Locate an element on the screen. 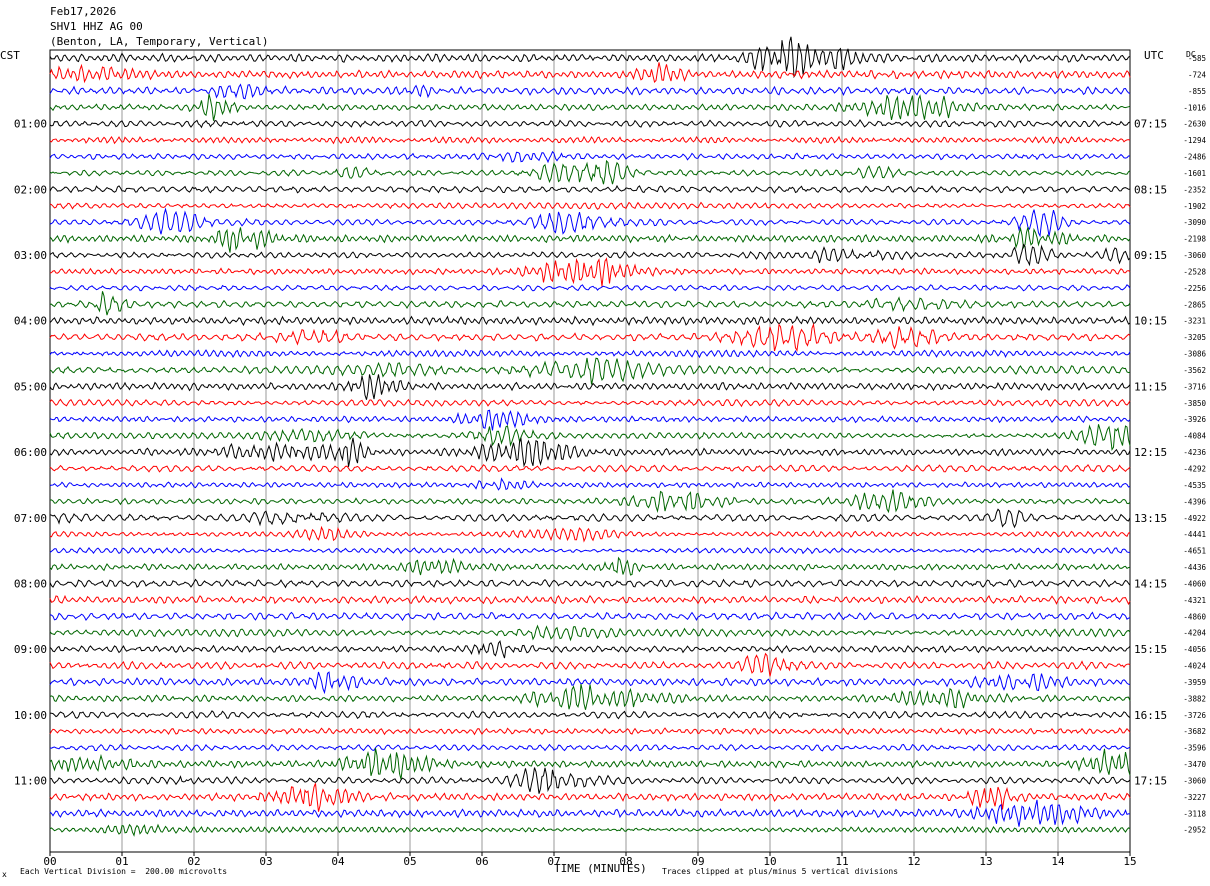 The height and width of the screenshot is (886, 1210). right-hour-label: 07:15 is located at coordinates (1150, 124).